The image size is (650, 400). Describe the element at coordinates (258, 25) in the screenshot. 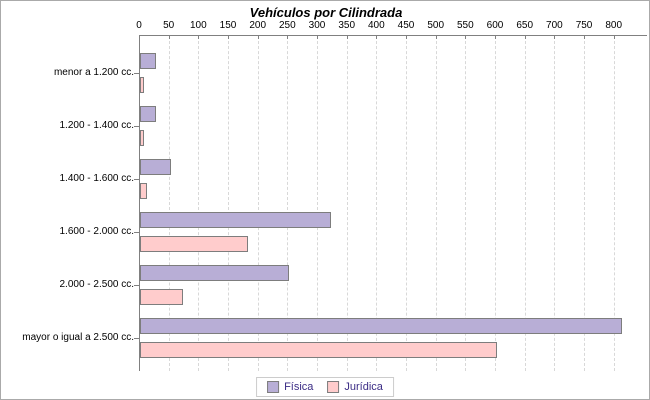

I see `axis-tick-label: 200` at that location.